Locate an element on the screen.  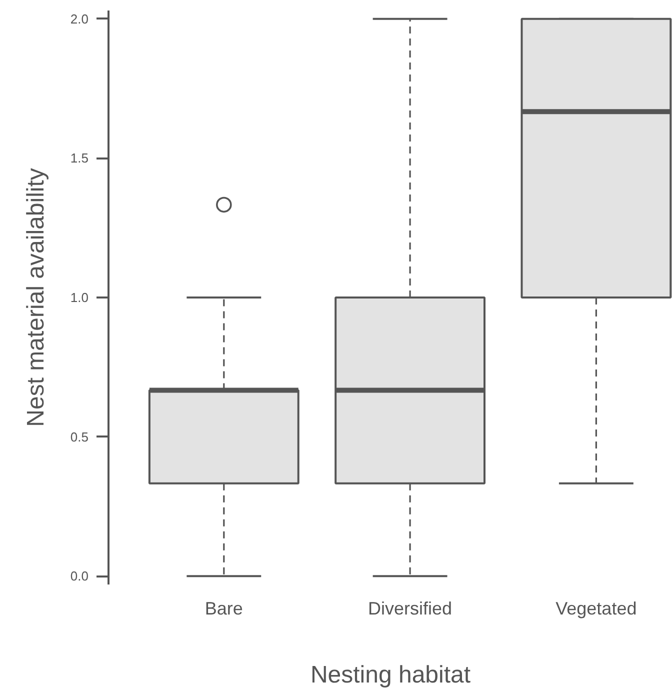
y-tick-label: 1.5 is located at coordinates (79, 158).